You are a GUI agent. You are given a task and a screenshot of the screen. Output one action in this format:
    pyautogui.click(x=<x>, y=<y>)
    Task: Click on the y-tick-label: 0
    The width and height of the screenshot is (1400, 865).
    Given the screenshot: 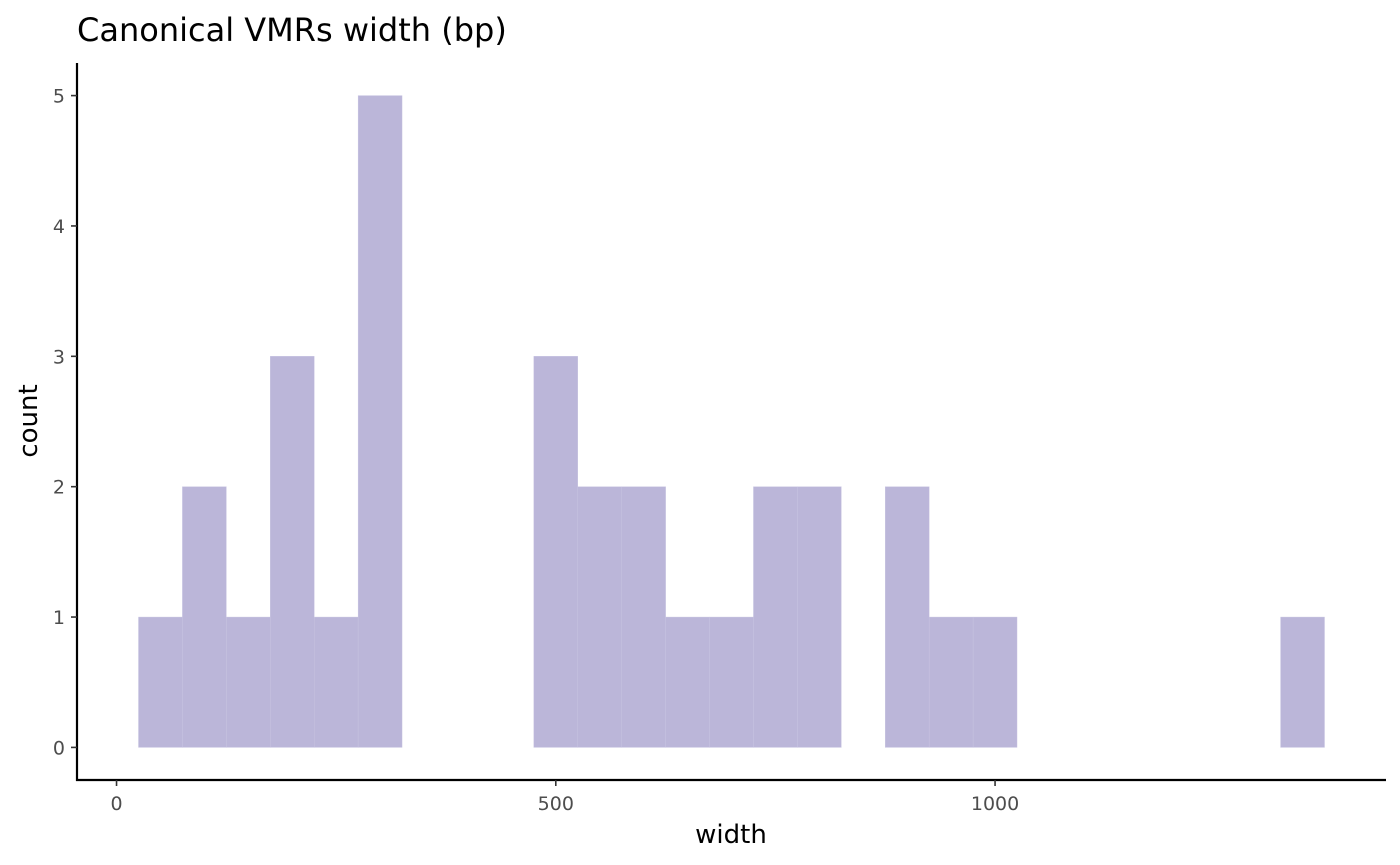 What is the action you would take?
    pyautogui.click(x=59, y=748)
    